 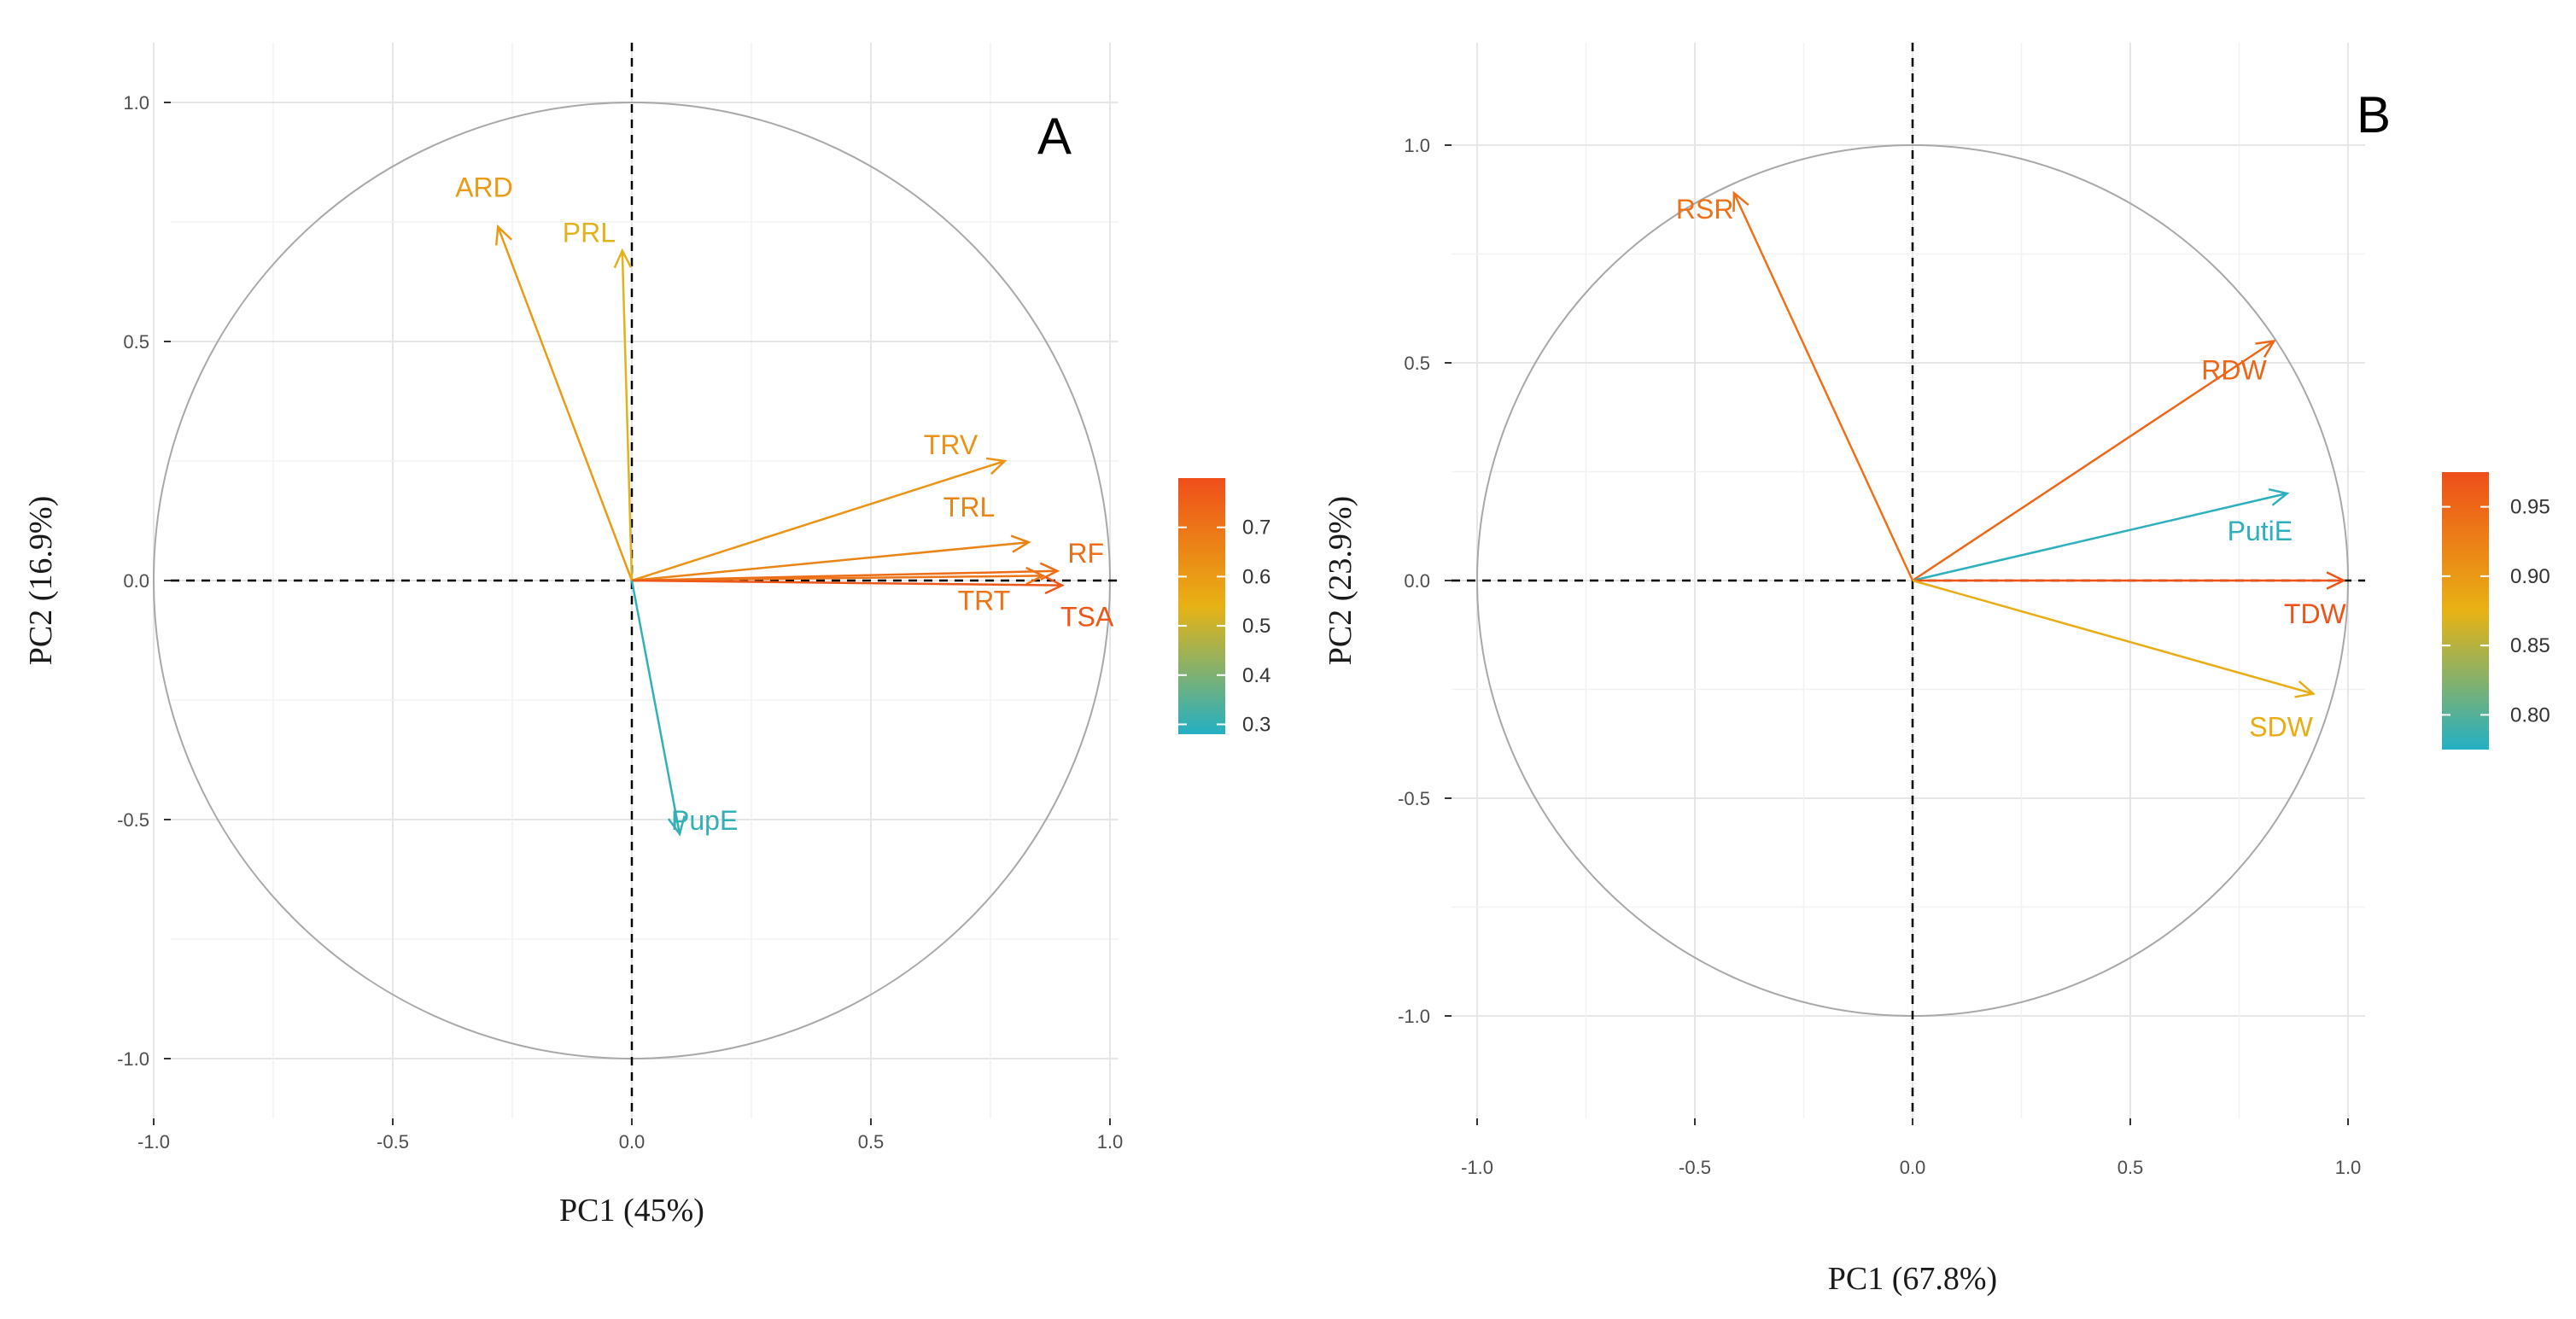 I want to click on arrow-rdw: RDW, so click(x=2094, y=460).